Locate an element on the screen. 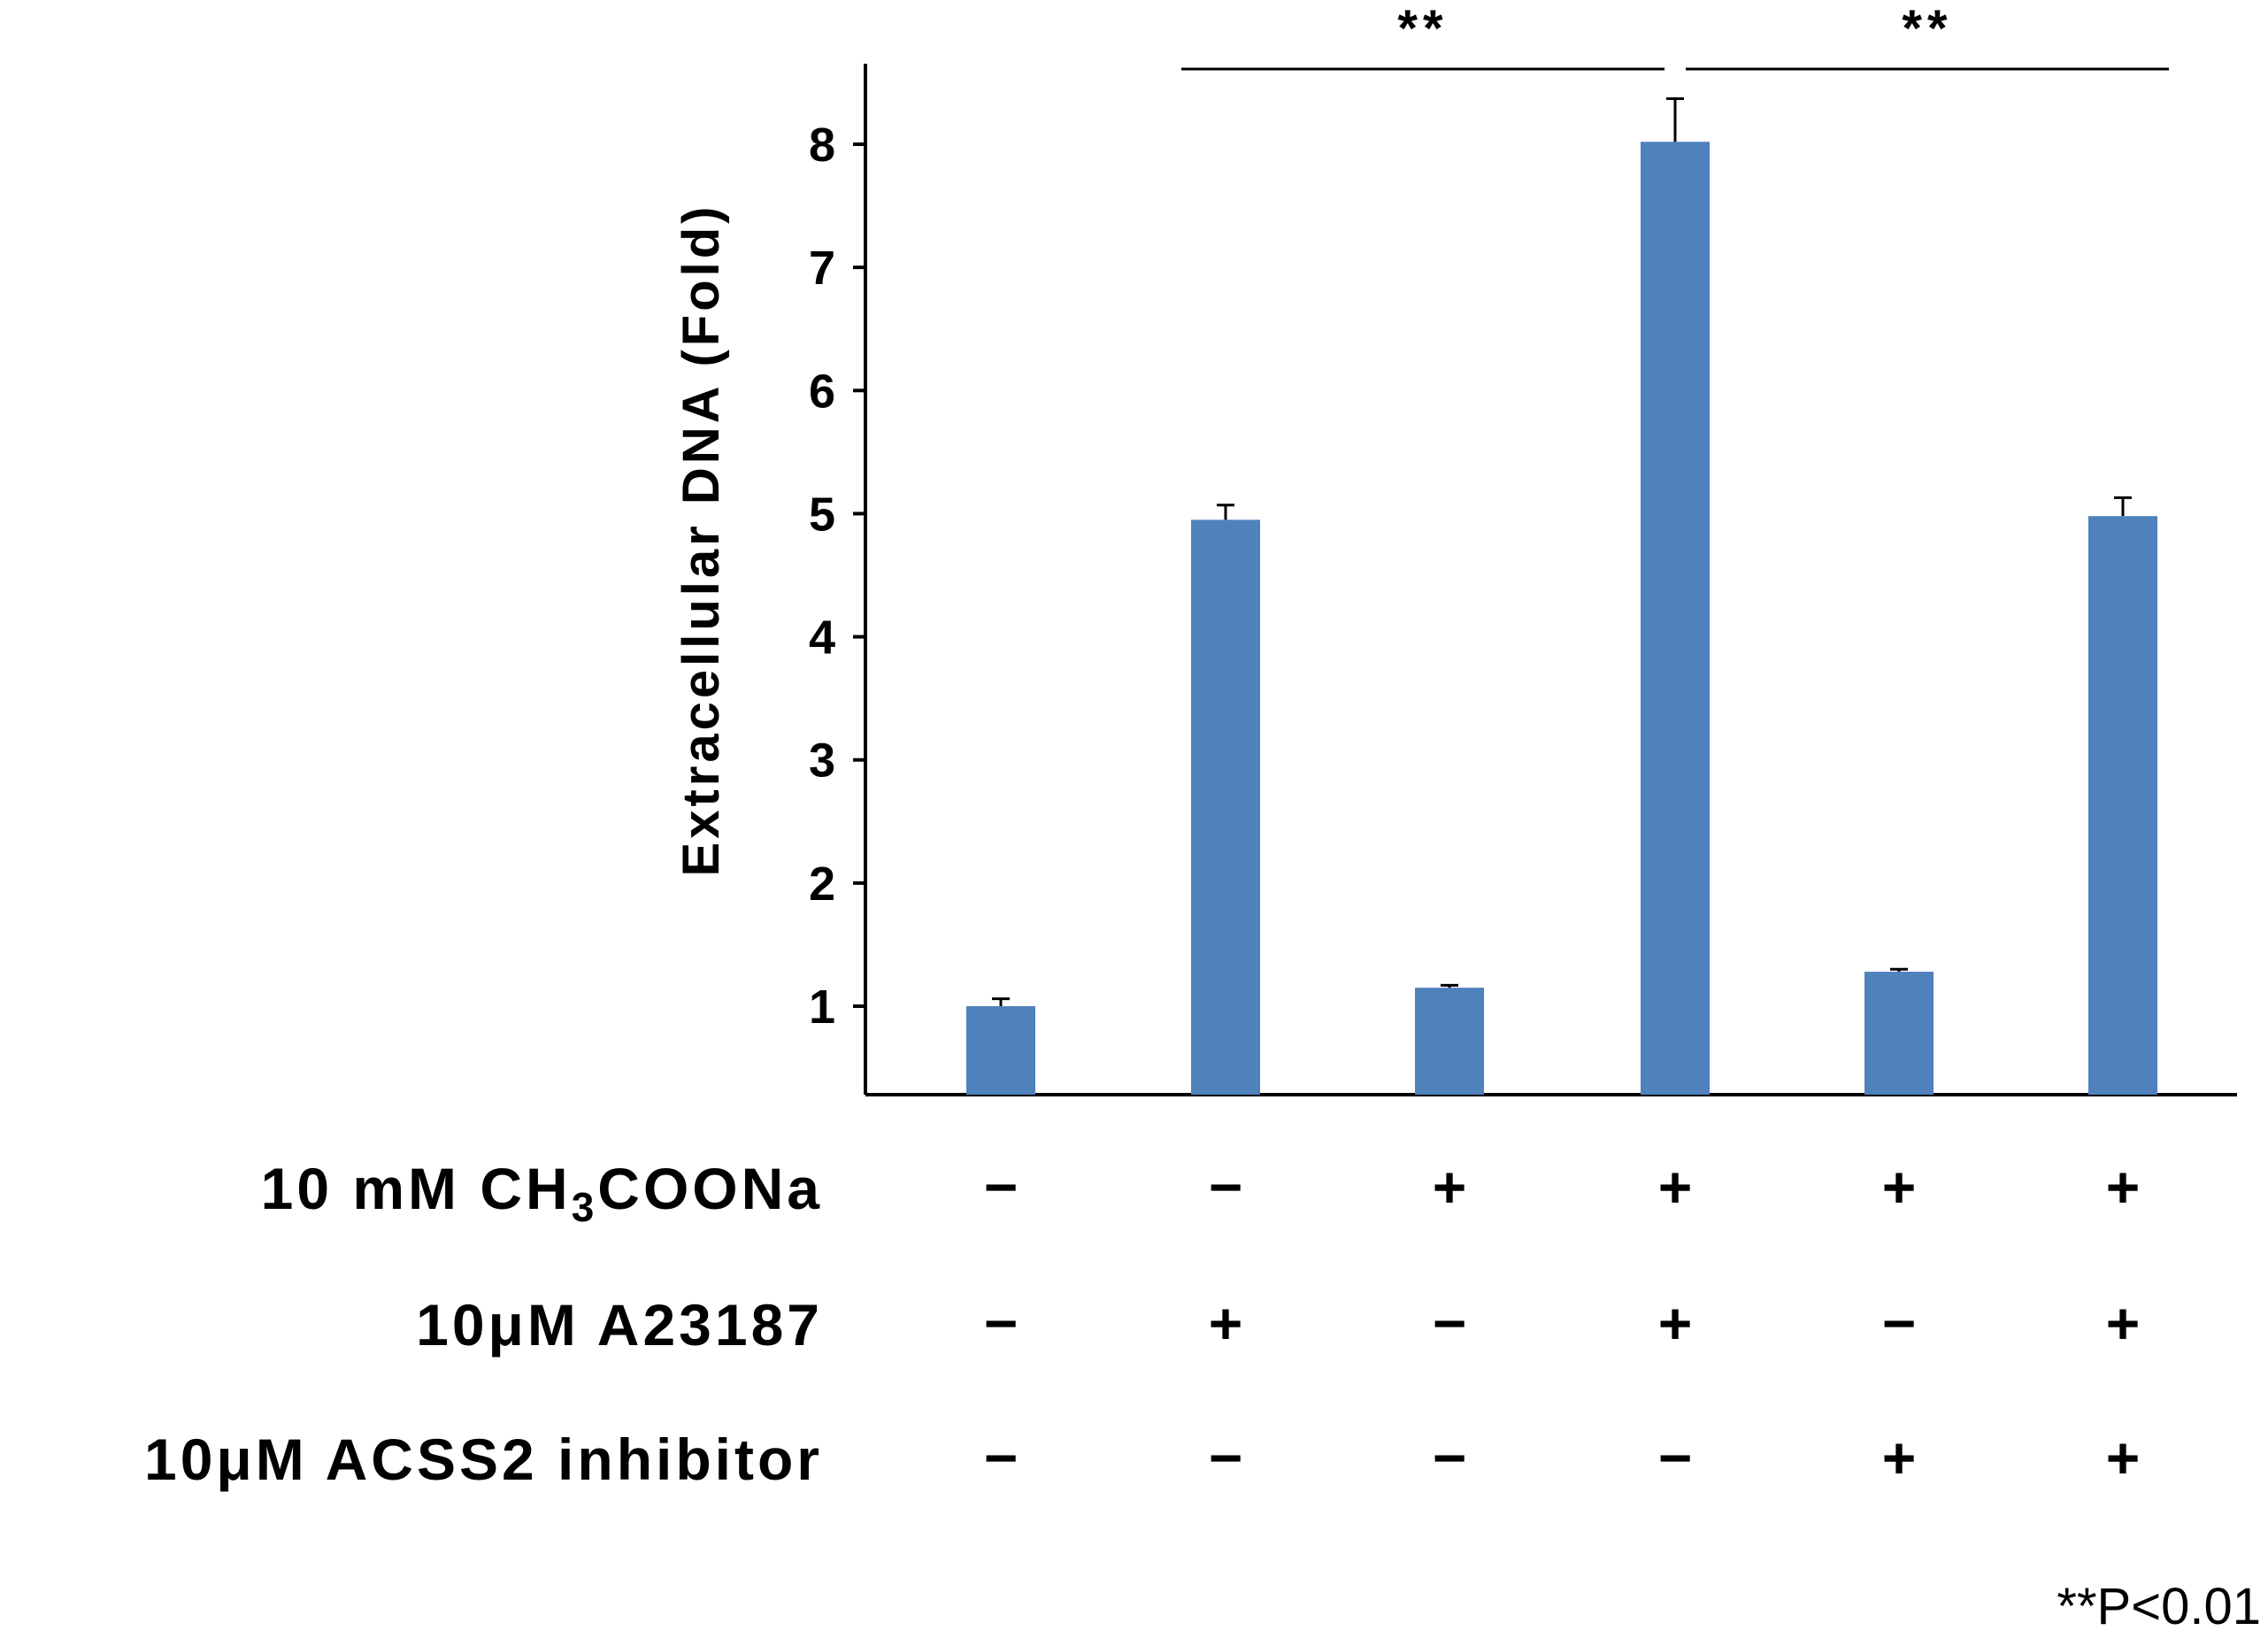 The width and height of the screenshot is (2268, 1646). y-tick-label: 7 is located at coordinates (822, 268).